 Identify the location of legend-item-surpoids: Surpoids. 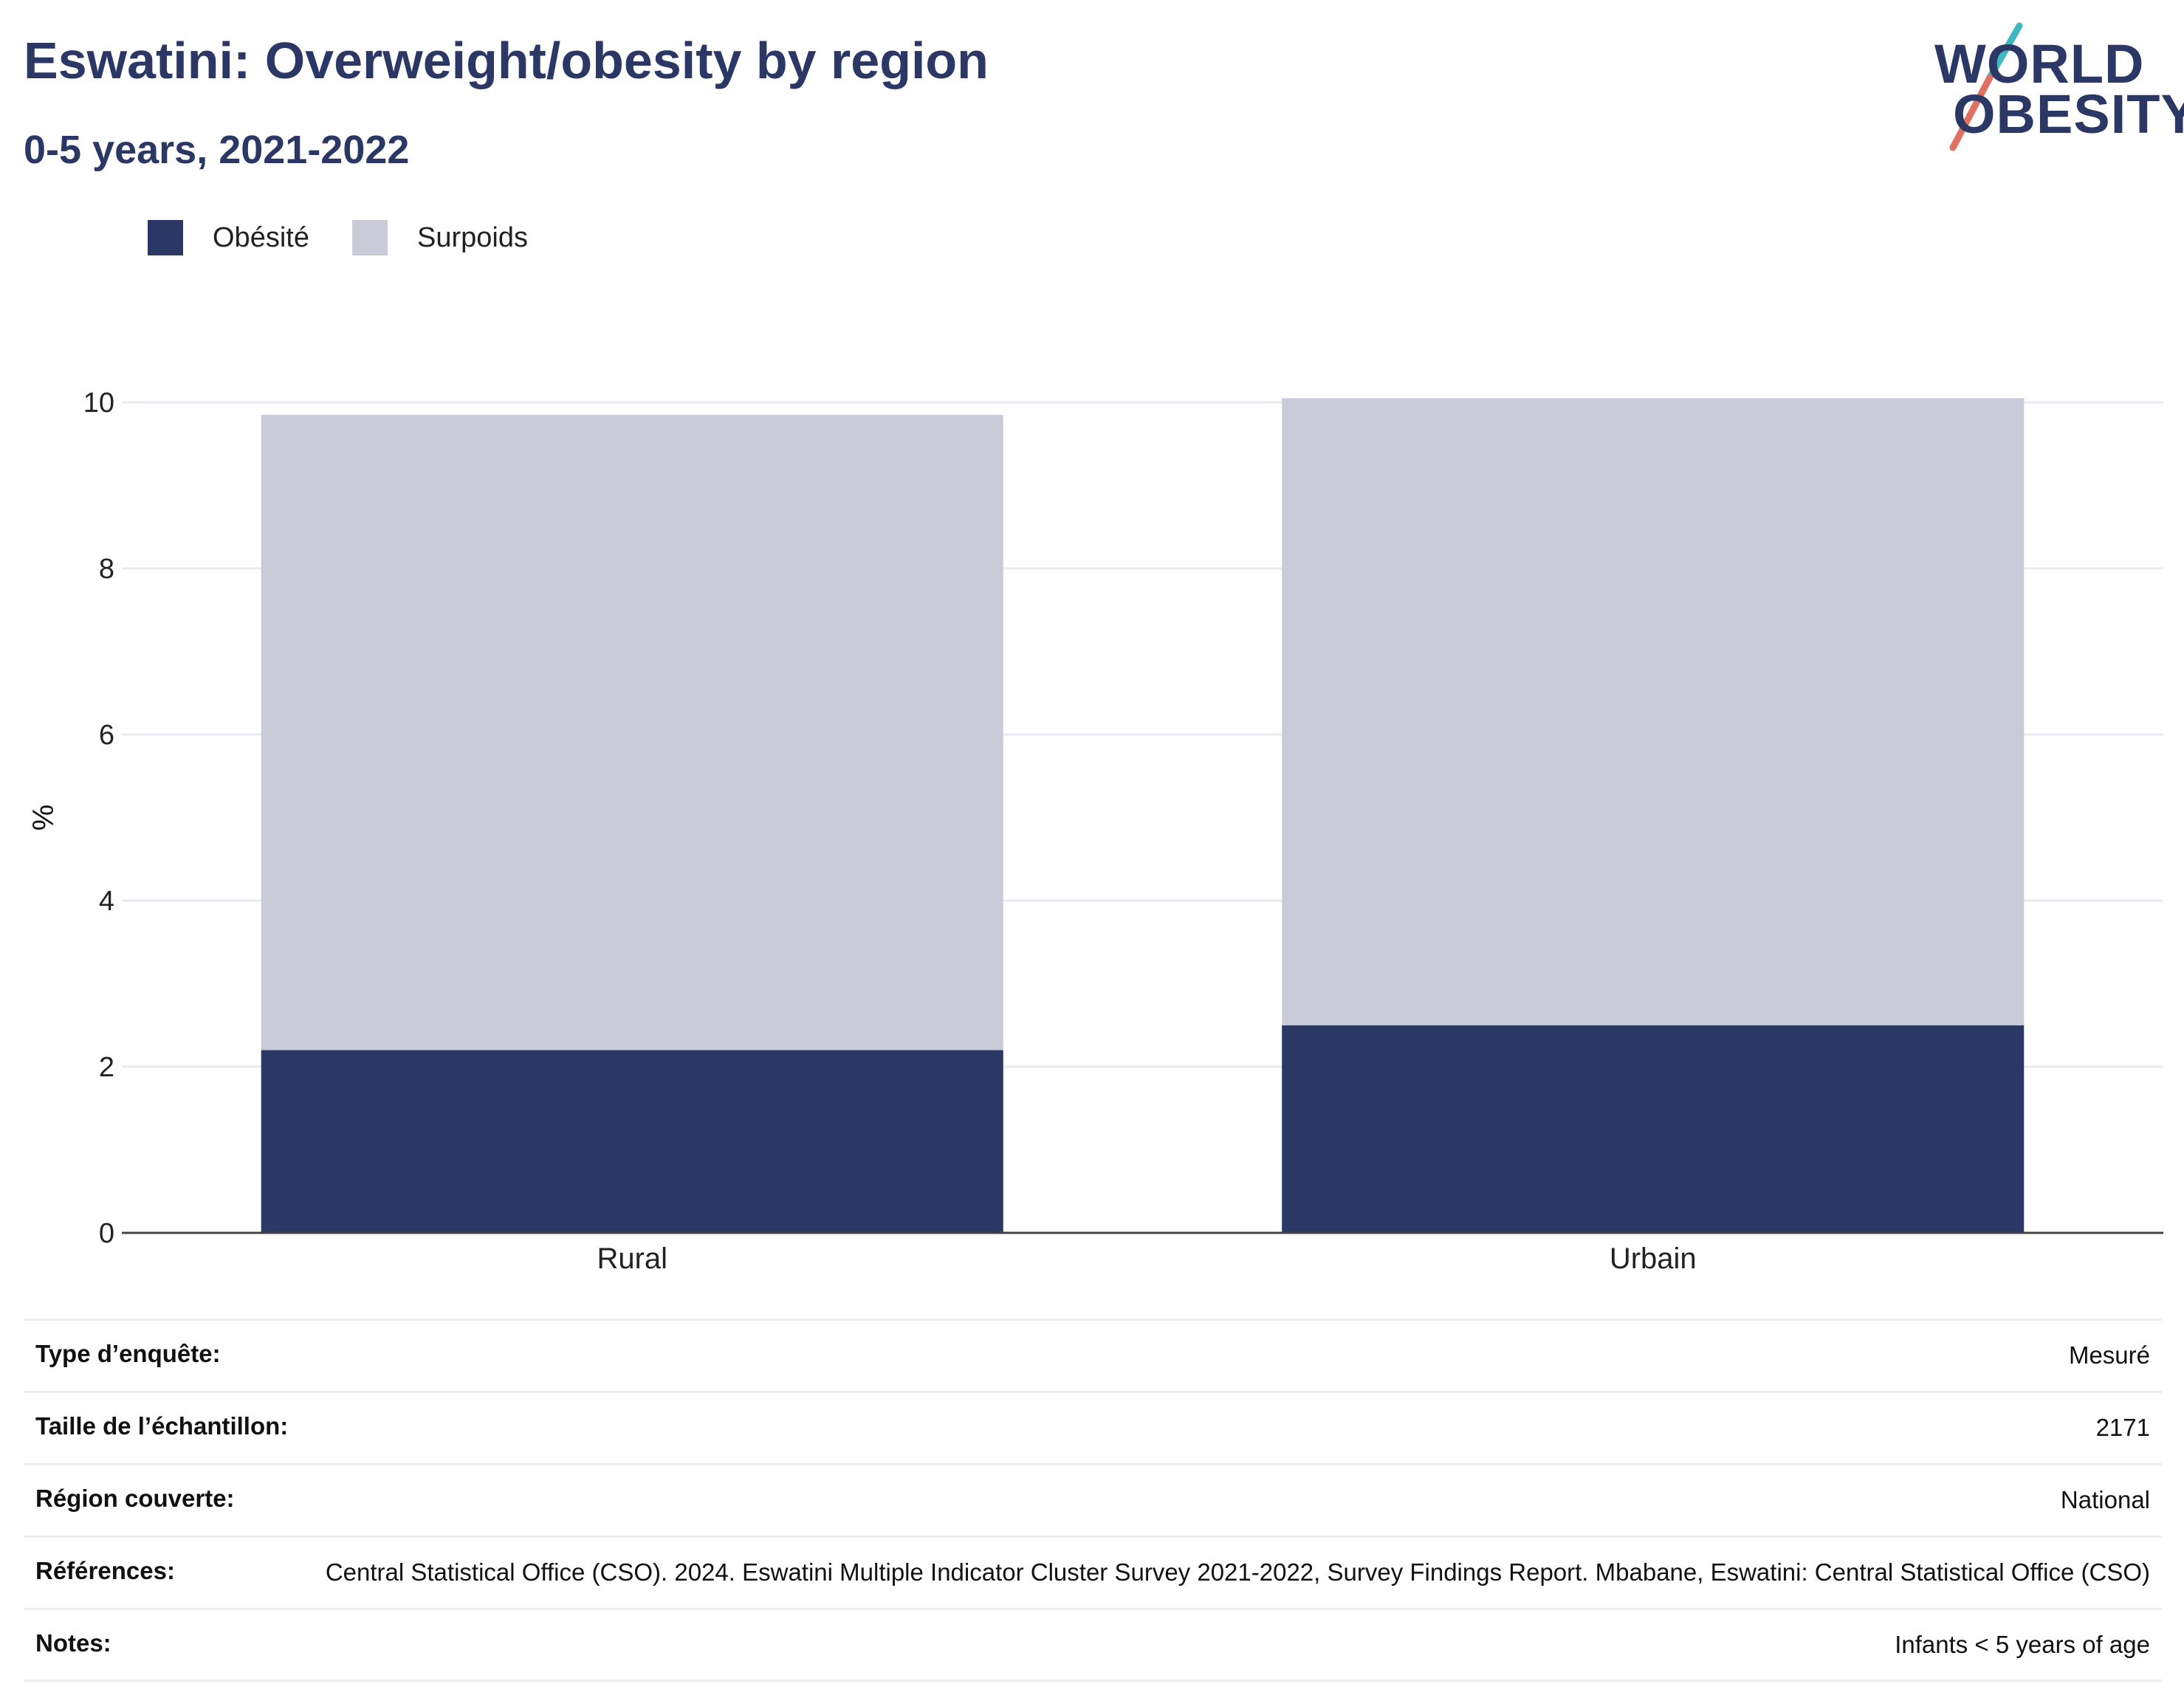
(440, 237).